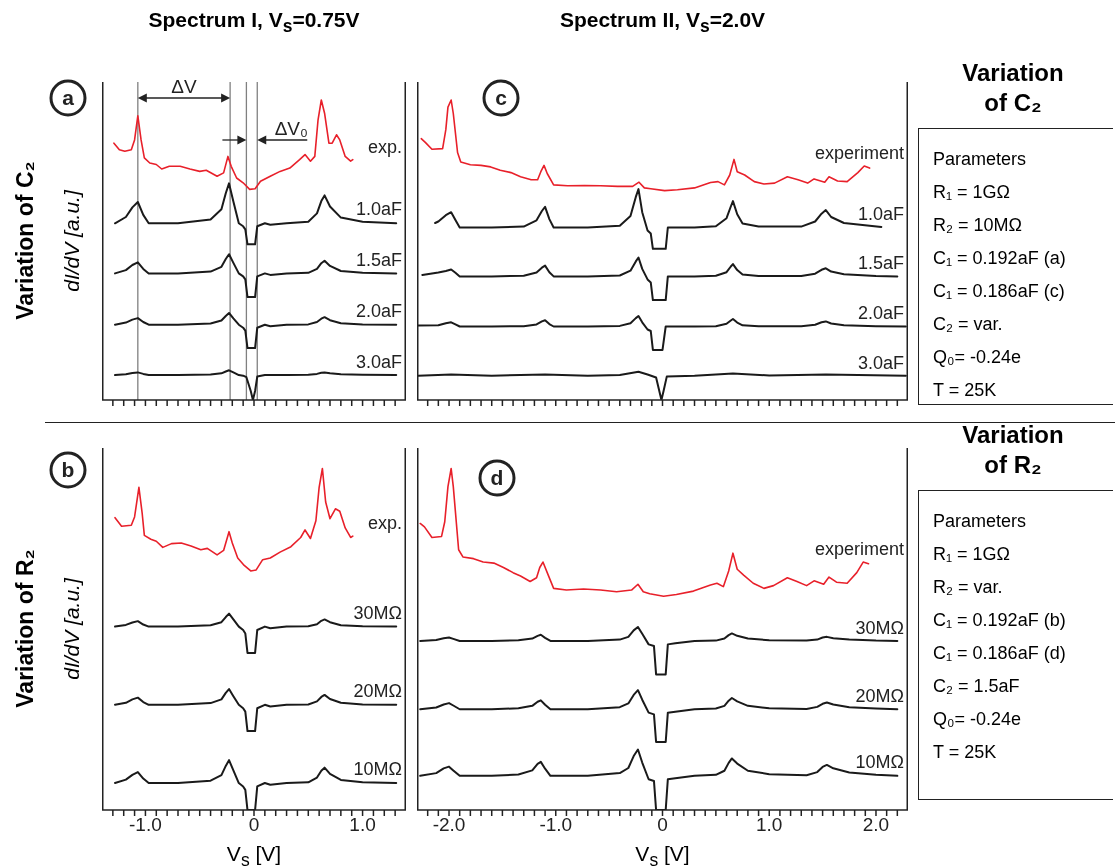 This screenshot has width=1115, height=866. What do you see at coordinates (449, 825) in the screenshot?
I see `x-tick-label: -2.0` at bounding box center [449, 825].